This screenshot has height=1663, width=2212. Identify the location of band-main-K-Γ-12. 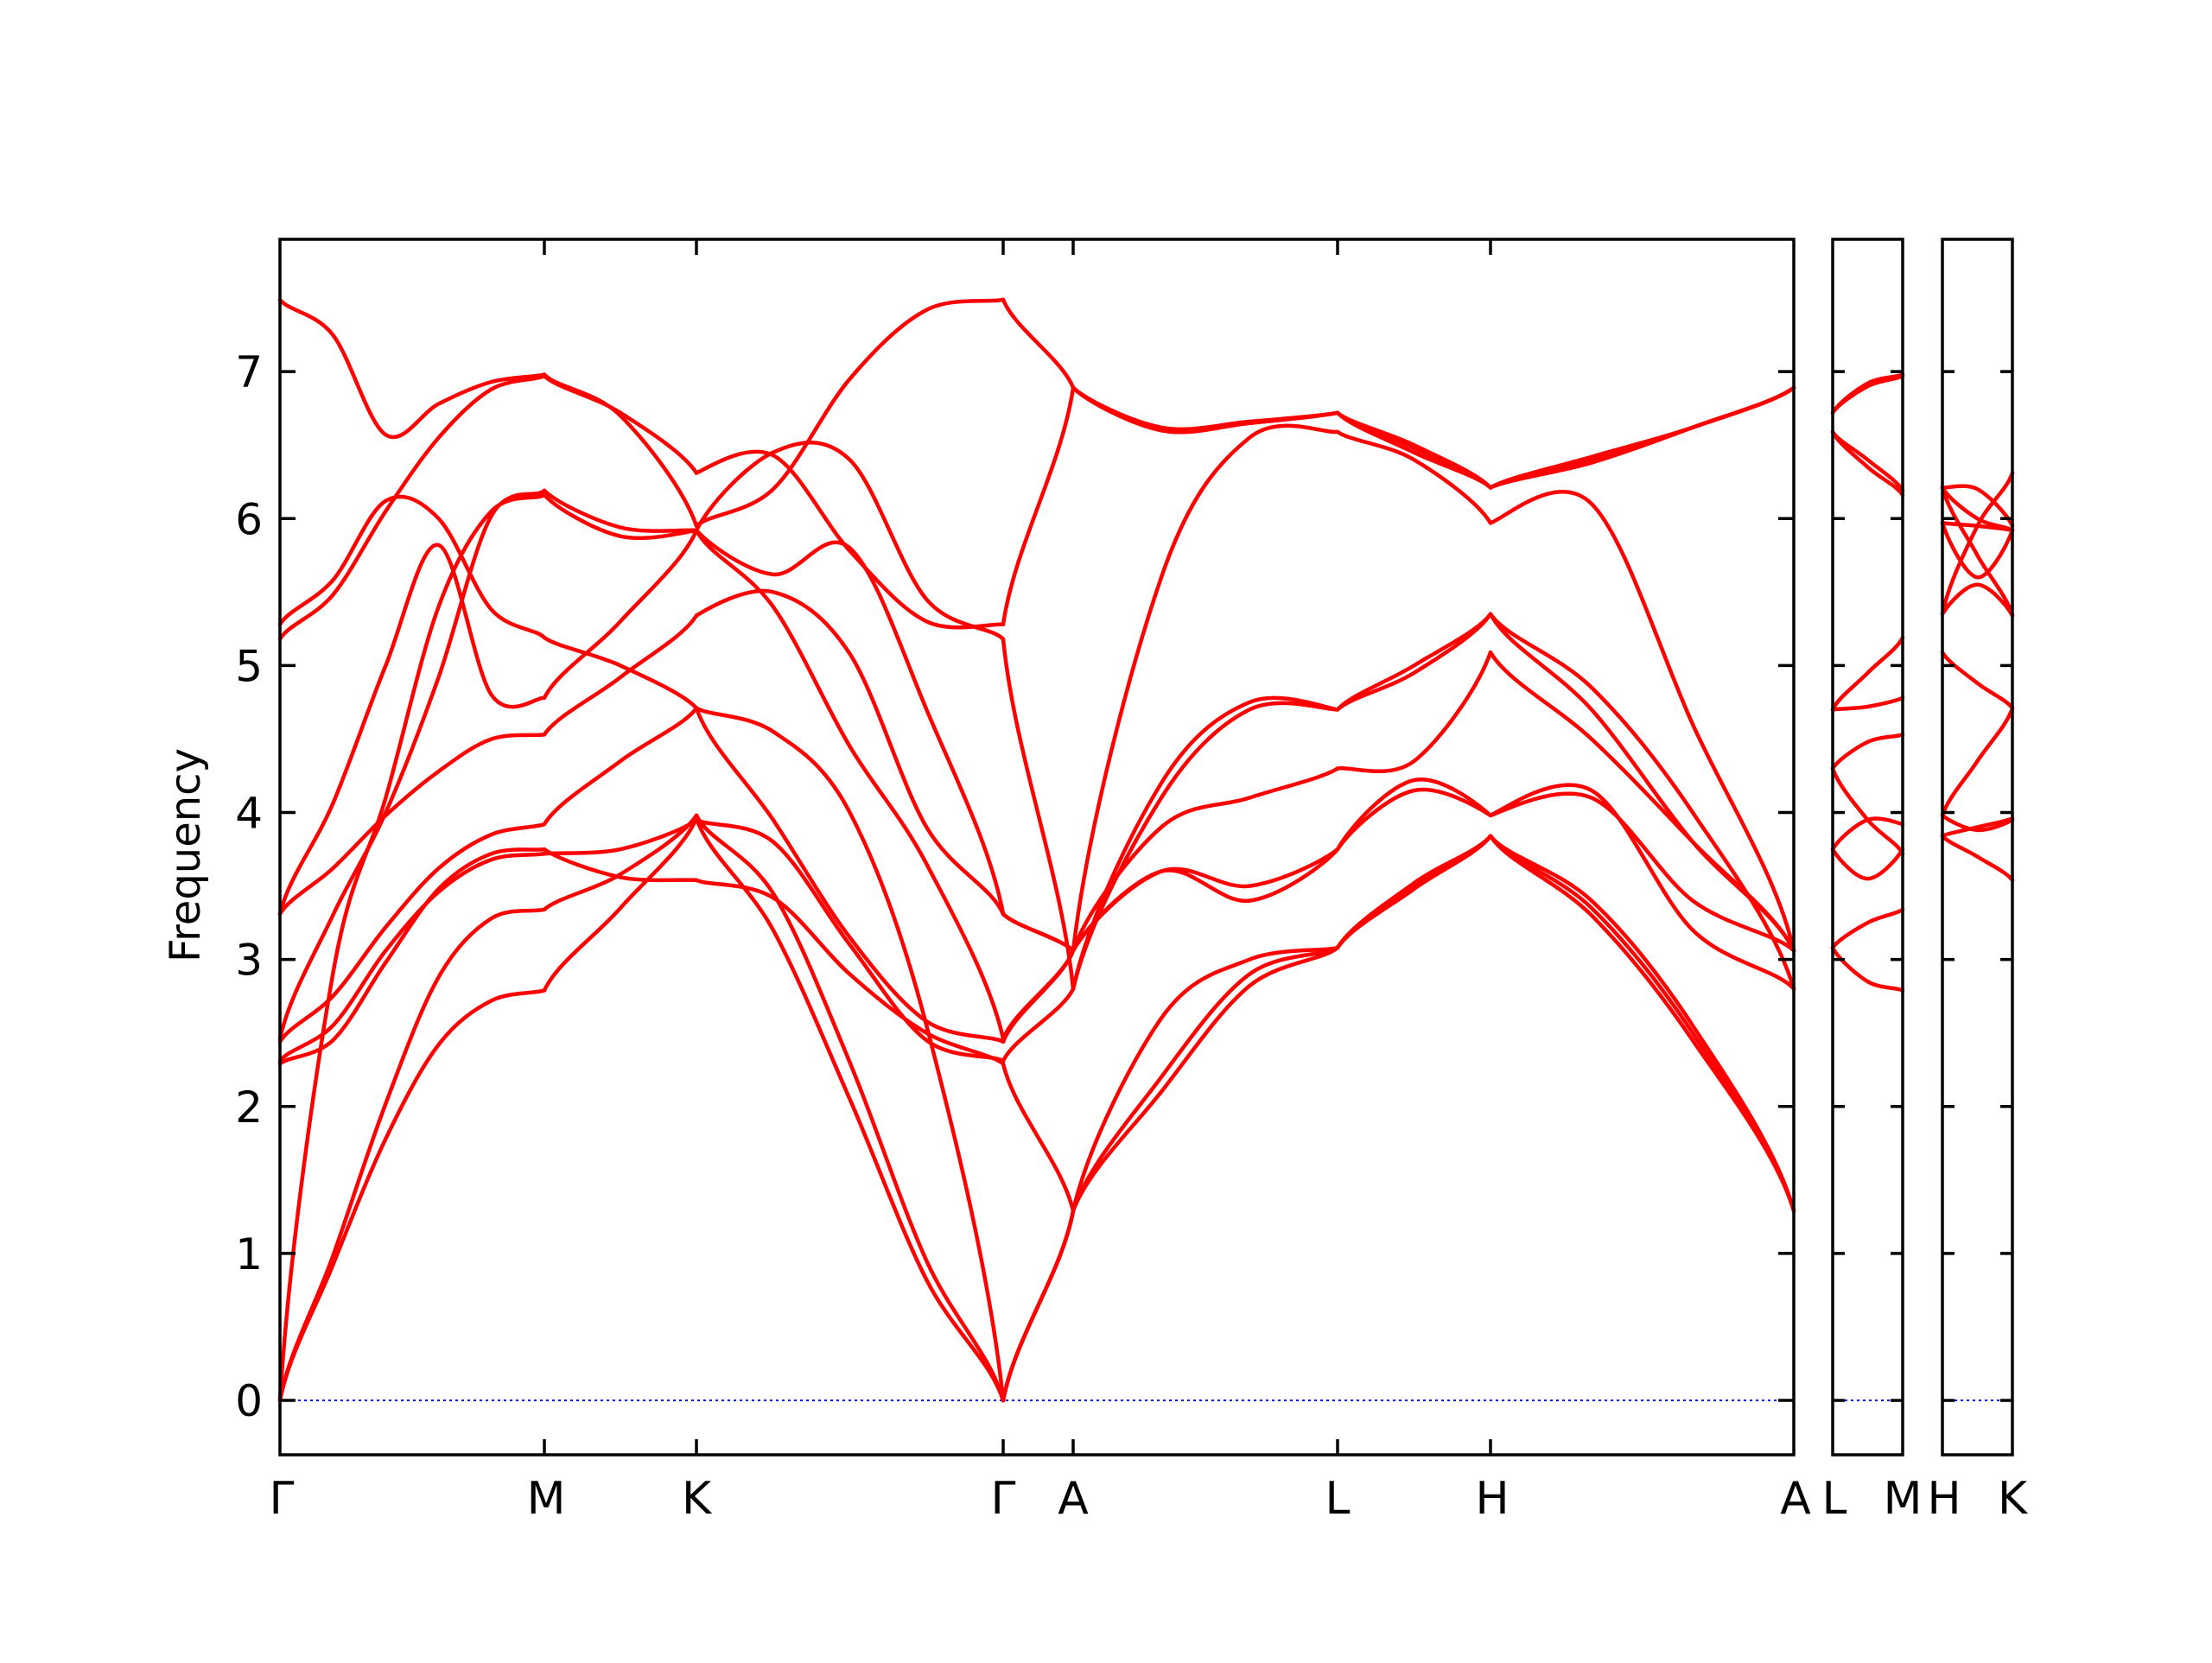
(850, 413).